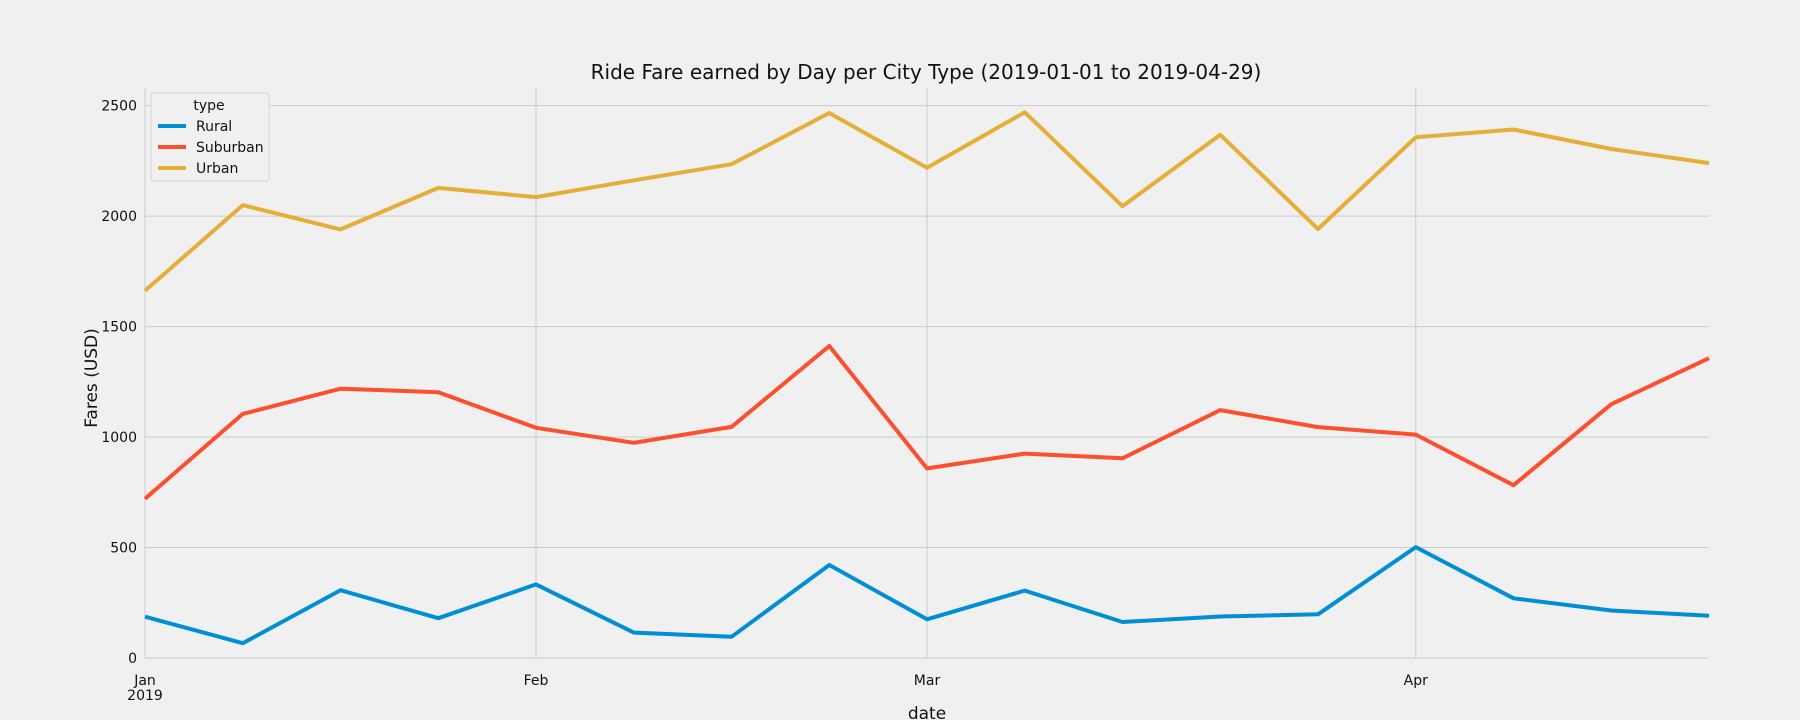 The height and width of the screenshot is (720, 1800). What do you see at coordinates (119, 438) in the screenshot?
I see `y-tick-label: 1000` at bounding box center [119, 438].